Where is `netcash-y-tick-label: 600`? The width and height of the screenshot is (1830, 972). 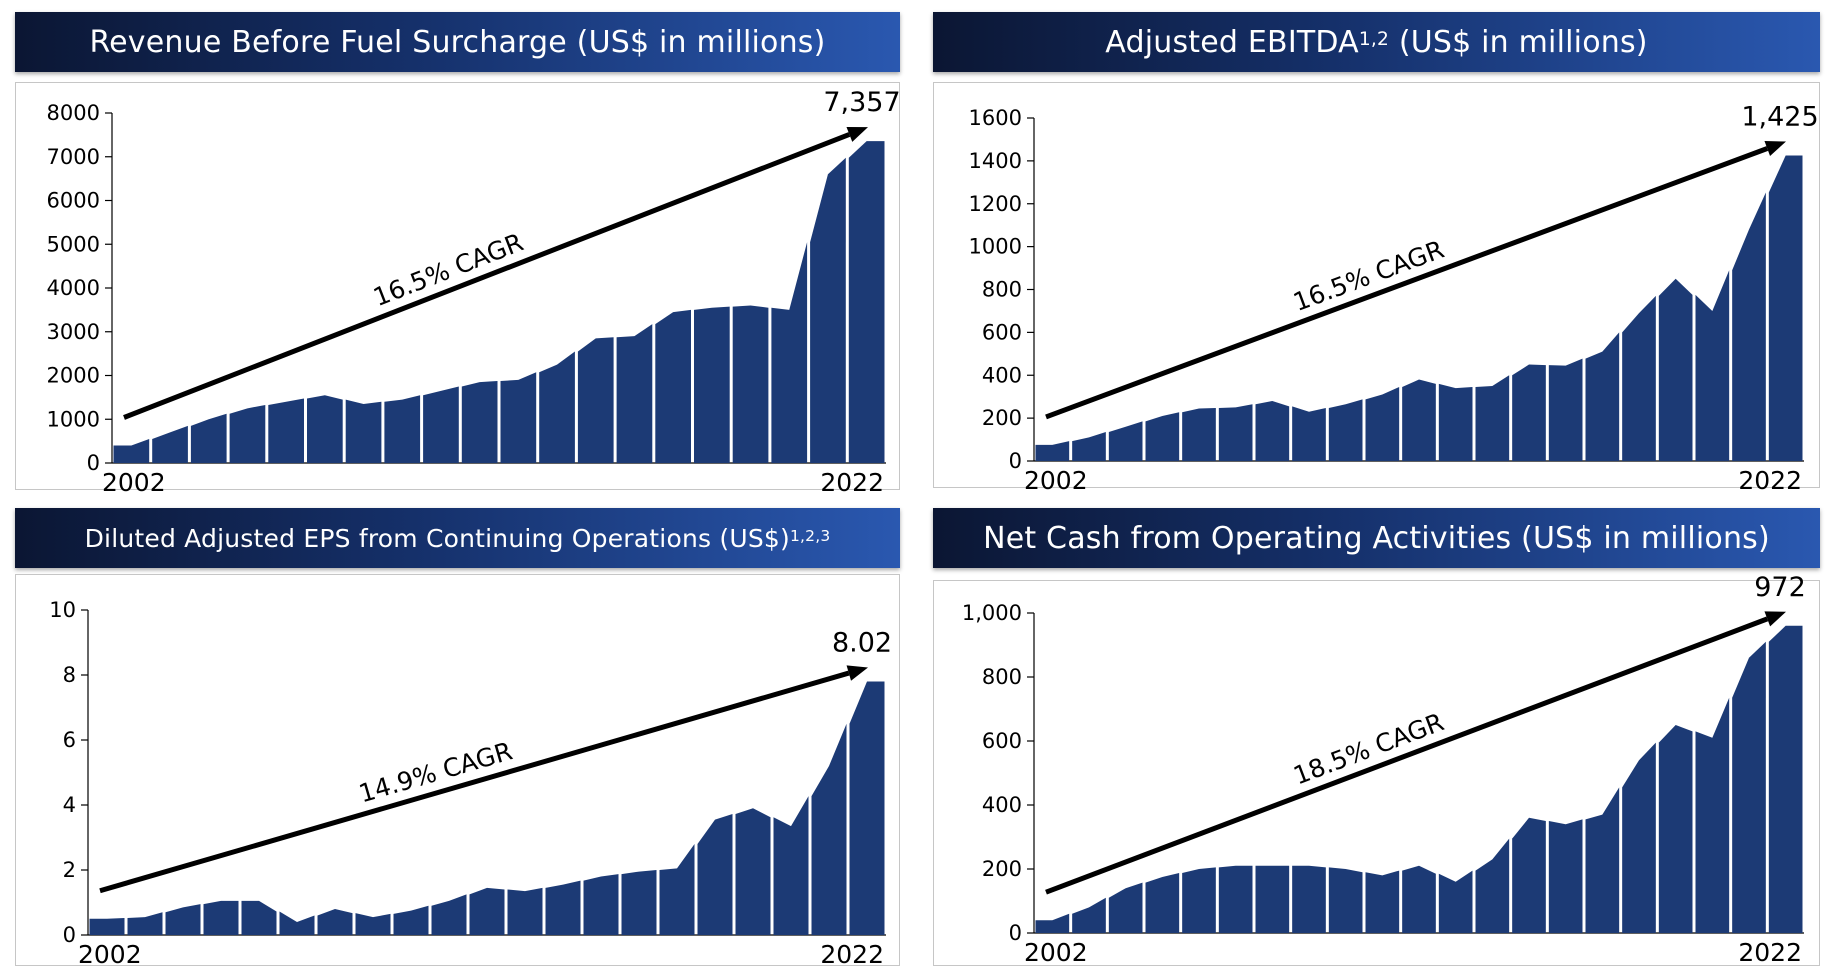 netcash-y-tick-label: 600 is located at coordinates (1002, 741).